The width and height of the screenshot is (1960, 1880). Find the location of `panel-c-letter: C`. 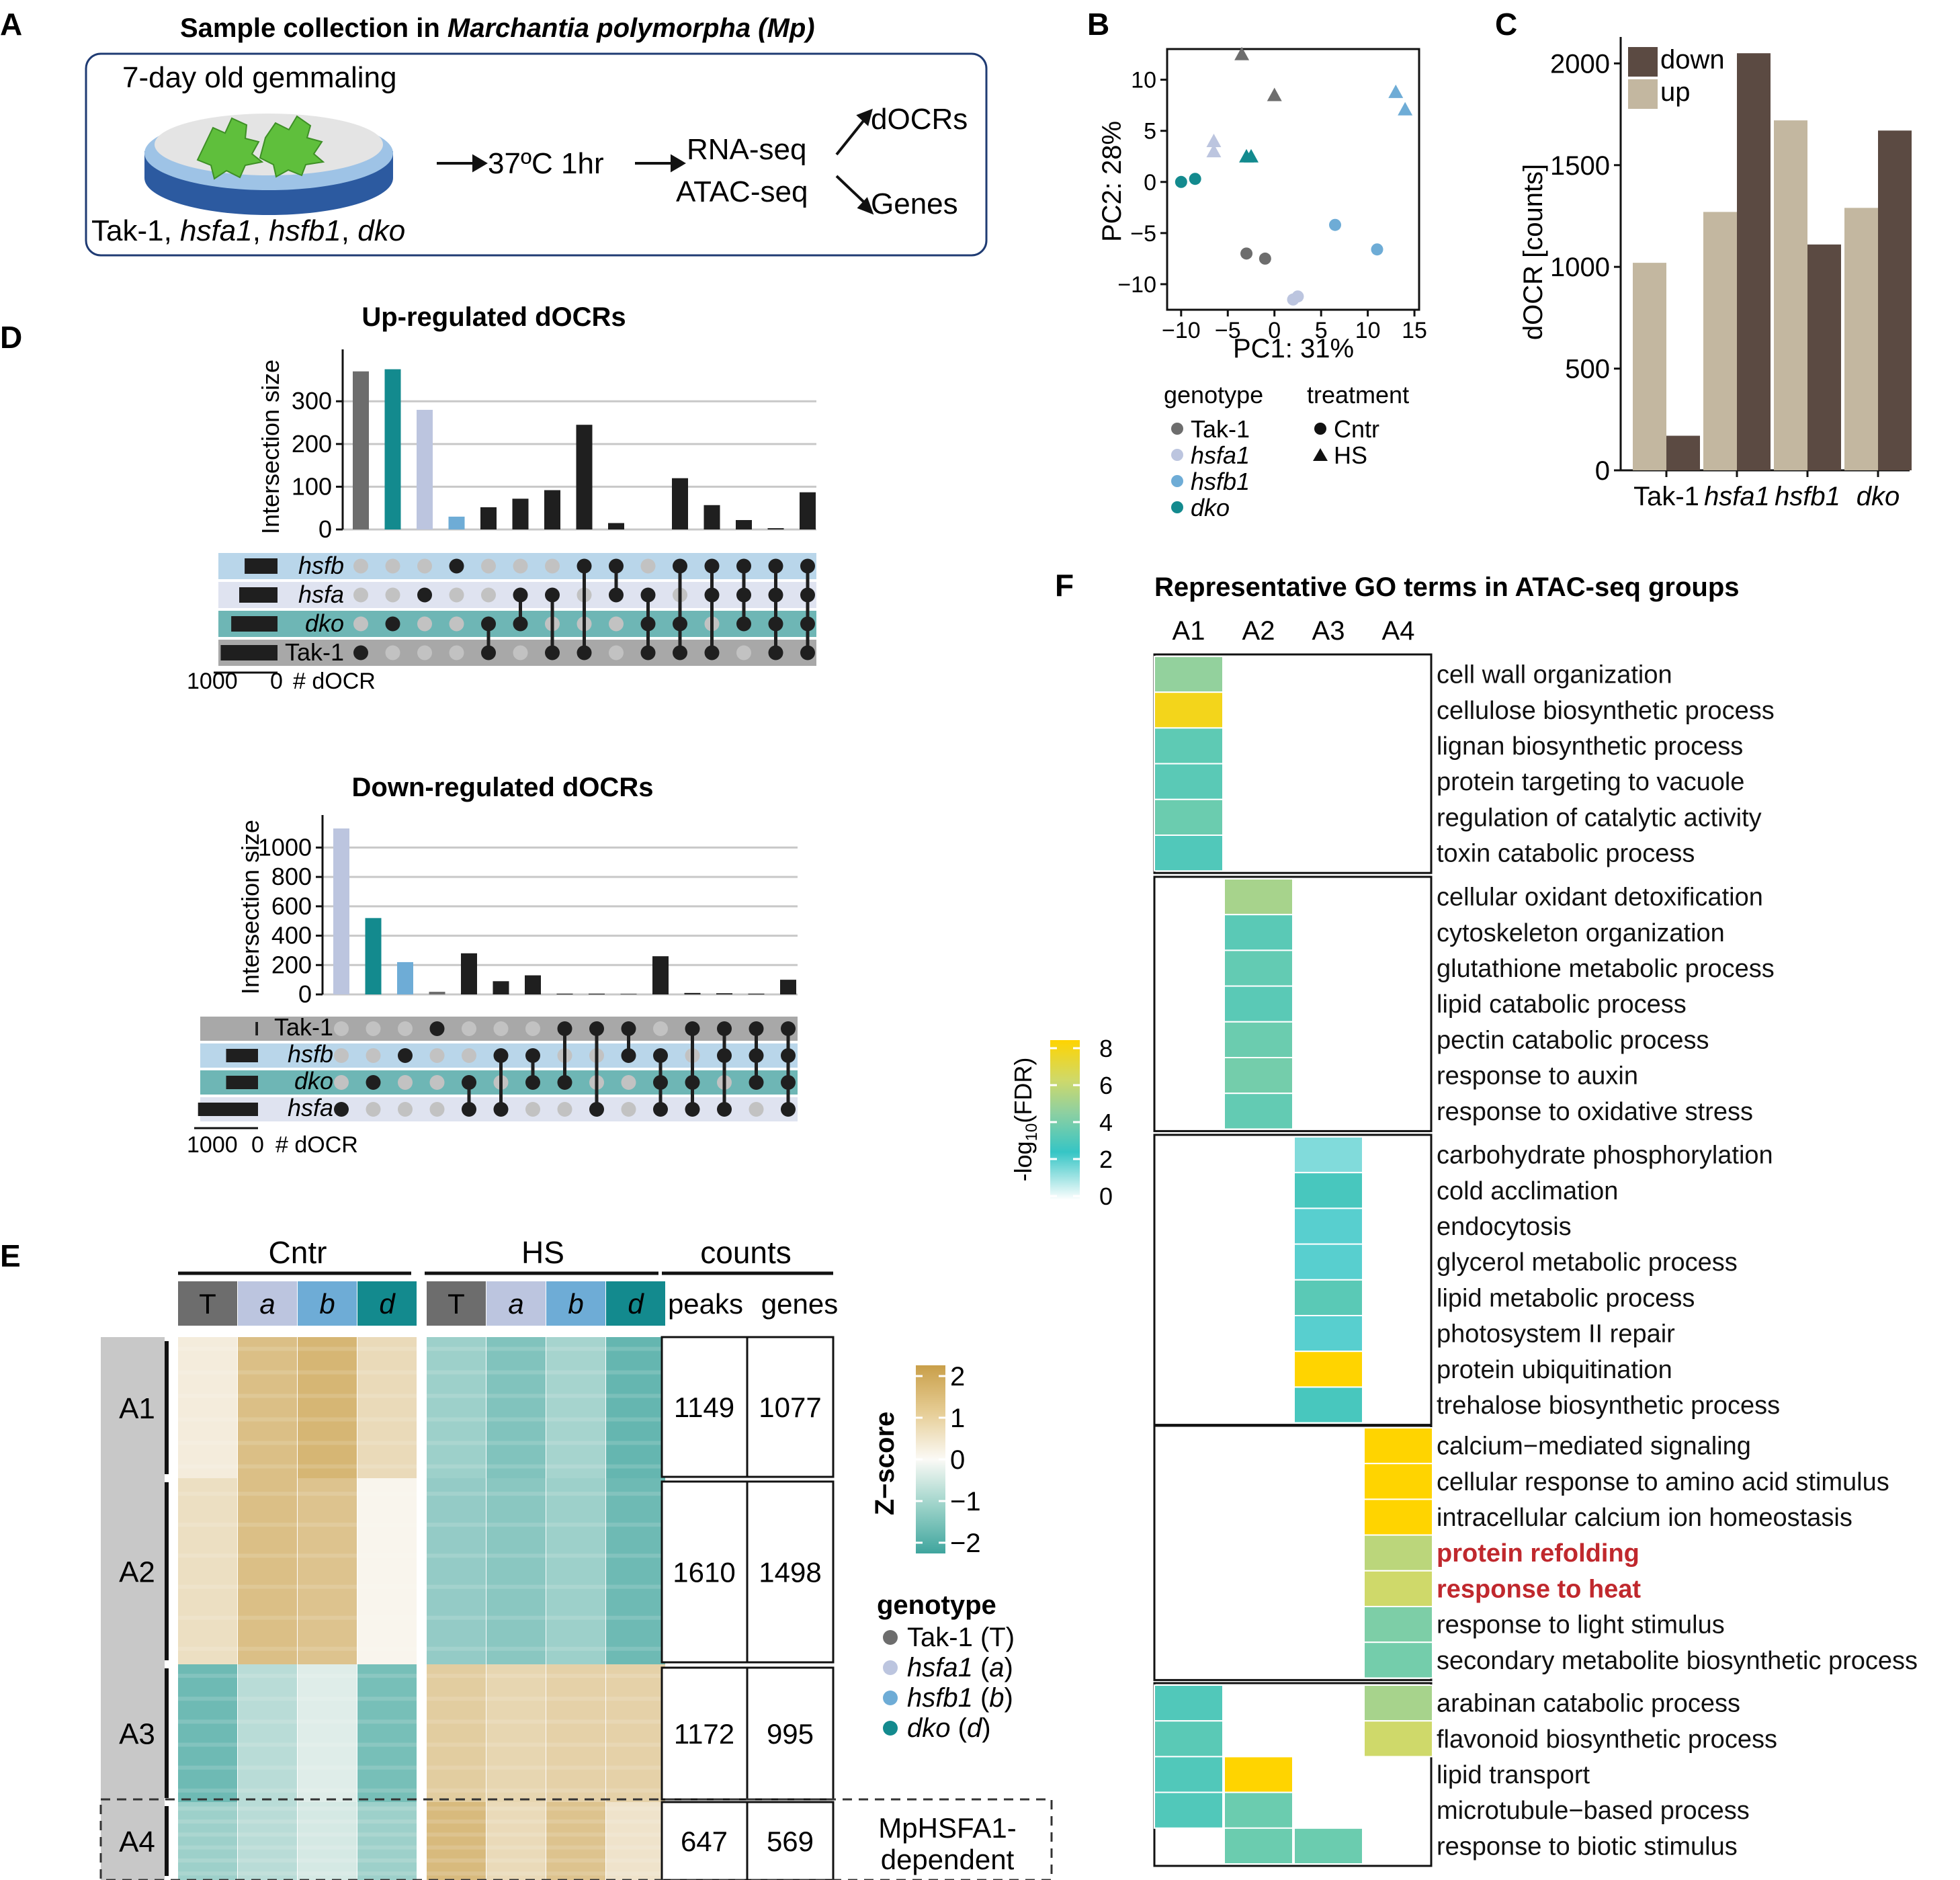

panel-c-letter: C is located at coordinates (1506, 24).